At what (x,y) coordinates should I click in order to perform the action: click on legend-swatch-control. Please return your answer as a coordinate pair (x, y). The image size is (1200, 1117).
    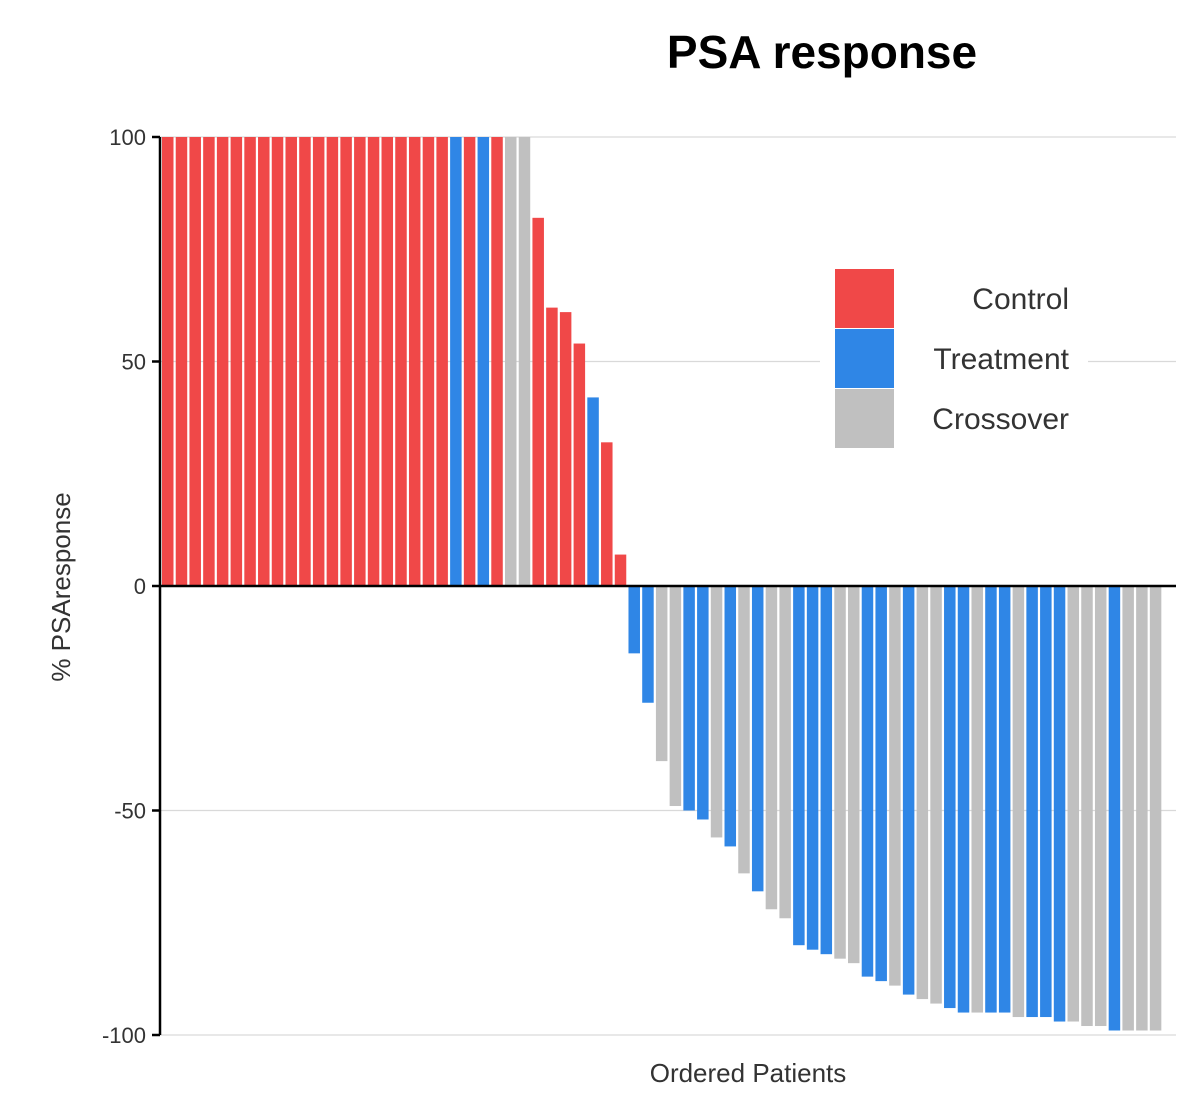
    Looking at the image, I should click on (864, 298).